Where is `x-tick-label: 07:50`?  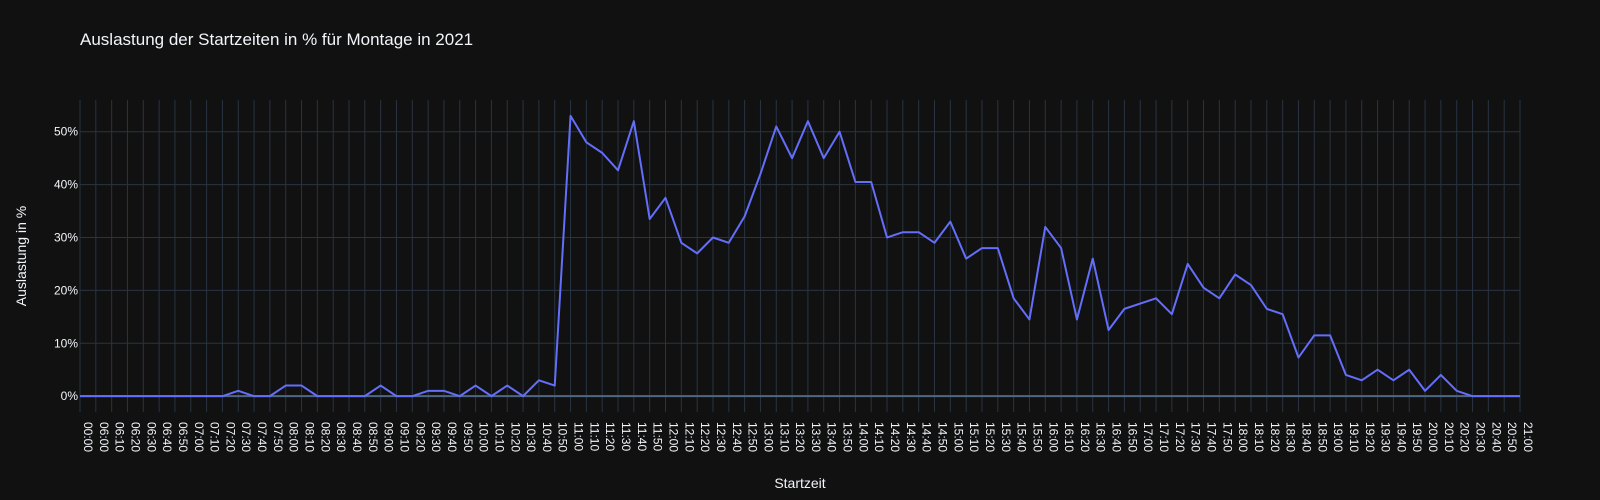
x-tick-label: 07:50 is located at coordinates (278, 437).